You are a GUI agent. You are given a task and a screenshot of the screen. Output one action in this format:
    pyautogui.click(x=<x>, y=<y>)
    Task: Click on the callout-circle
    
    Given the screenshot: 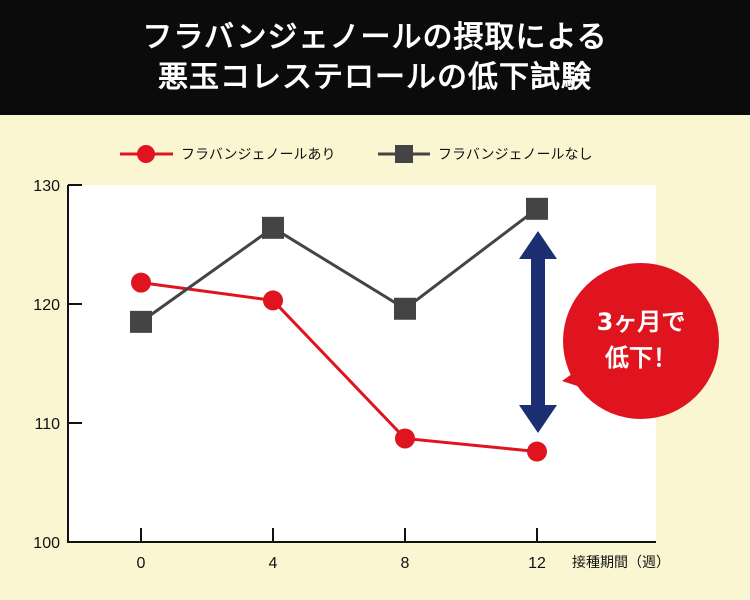 What is the action you would take?
    pyautogui.click(x=641, y=341)
    